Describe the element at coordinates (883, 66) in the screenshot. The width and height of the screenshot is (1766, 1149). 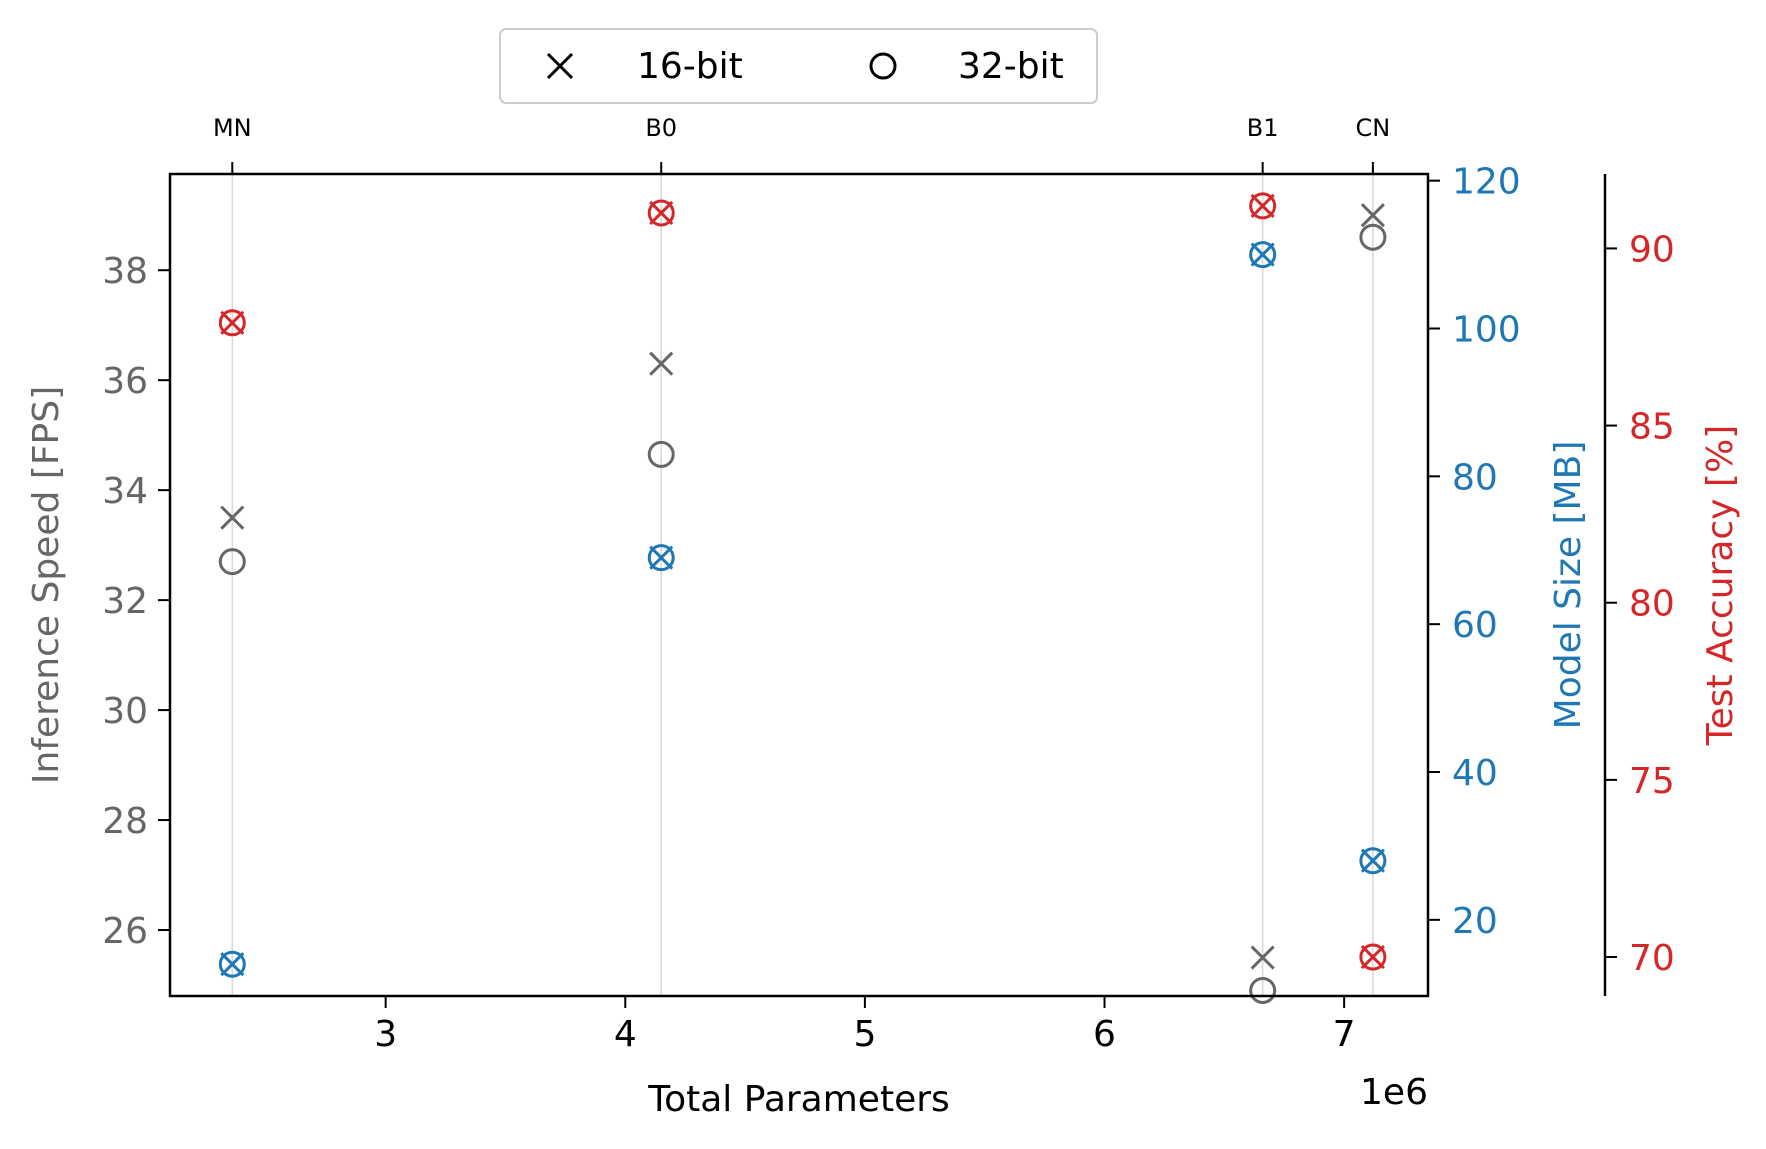
I see `legend-marker-circle-icon` at that location.